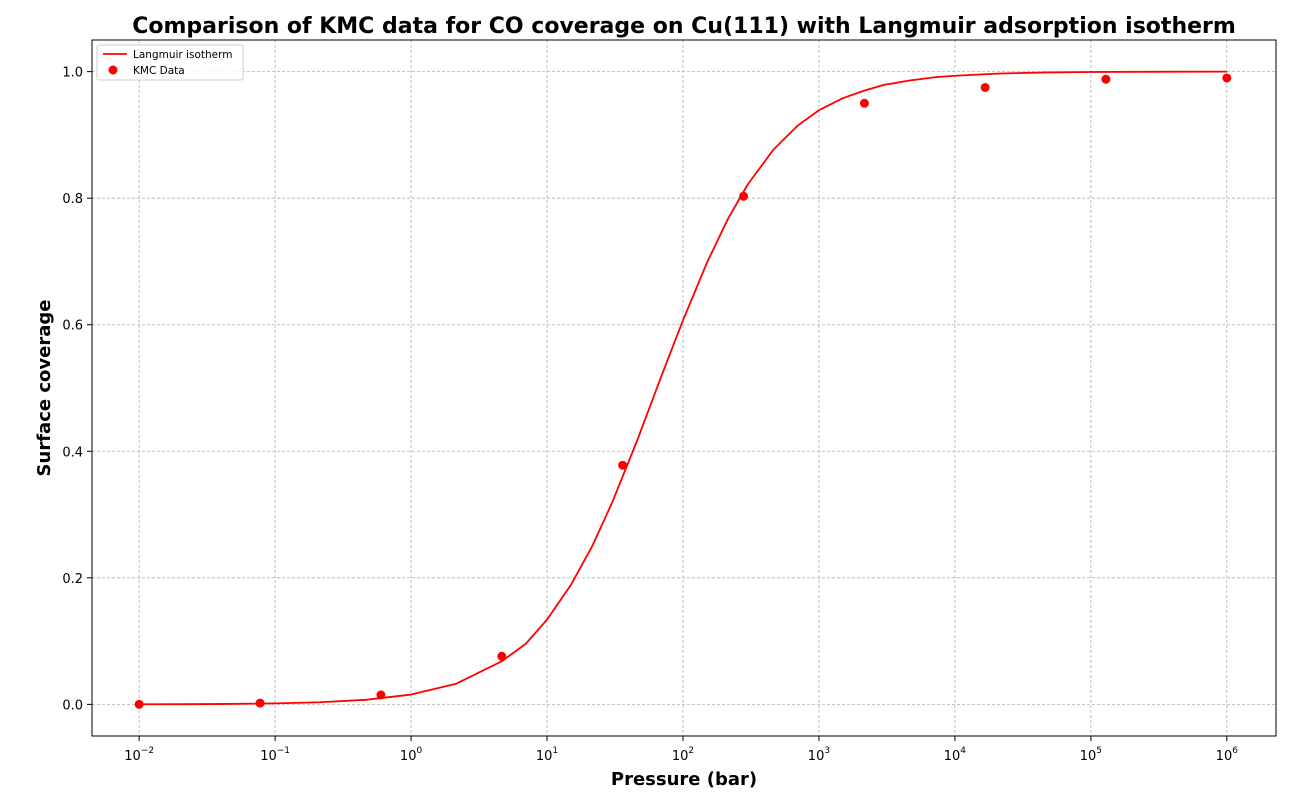 Image resolution: width=1295 pixels, height=804 pixels. I want to click on y-axis-label: Surface coverage, so click(44, 388).